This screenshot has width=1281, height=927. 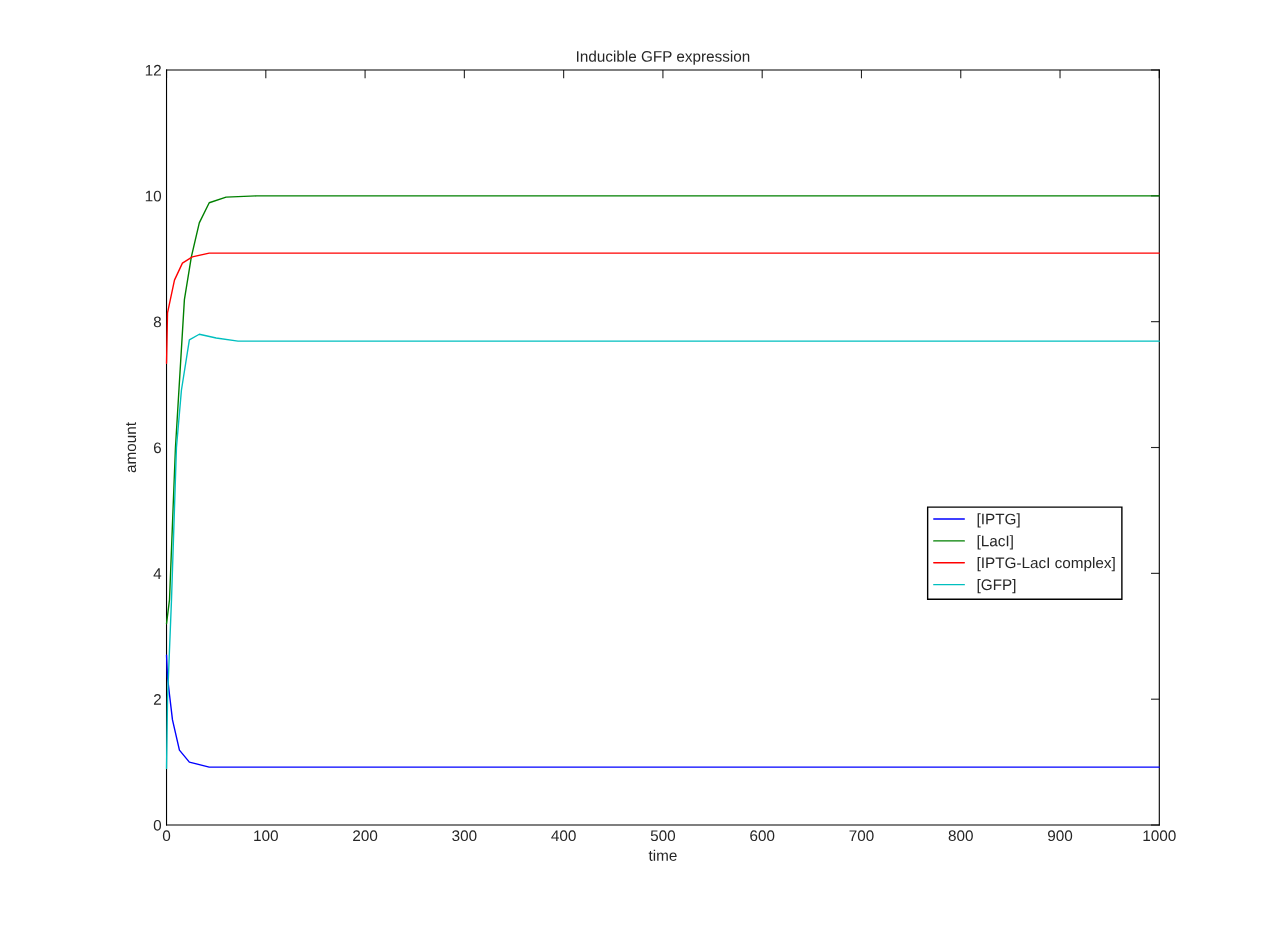 I want to click on legend-label: [LacI], so click(x=995, y=542).